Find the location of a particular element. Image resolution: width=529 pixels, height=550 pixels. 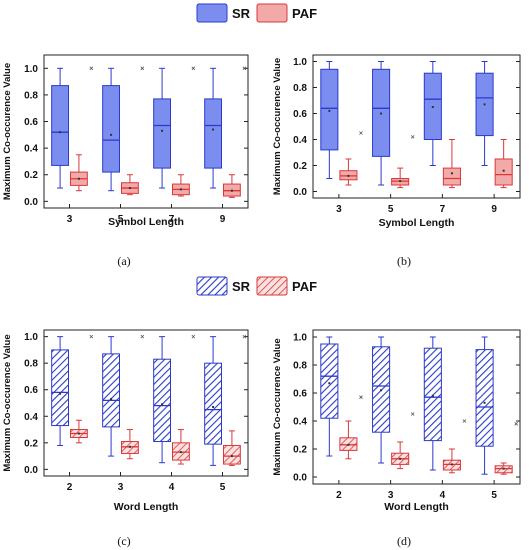

panel-label: (d) is located at coordinates (404, 541).